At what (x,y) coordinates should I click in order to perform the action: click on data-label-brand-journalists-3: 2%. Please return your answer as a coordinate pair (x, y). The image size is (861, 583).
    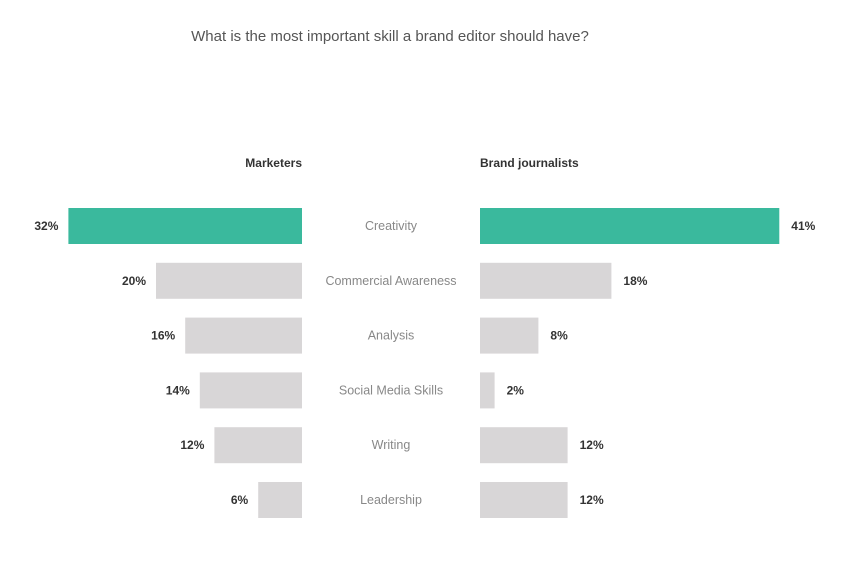
    Looking at the image, I should click on (516, 390).